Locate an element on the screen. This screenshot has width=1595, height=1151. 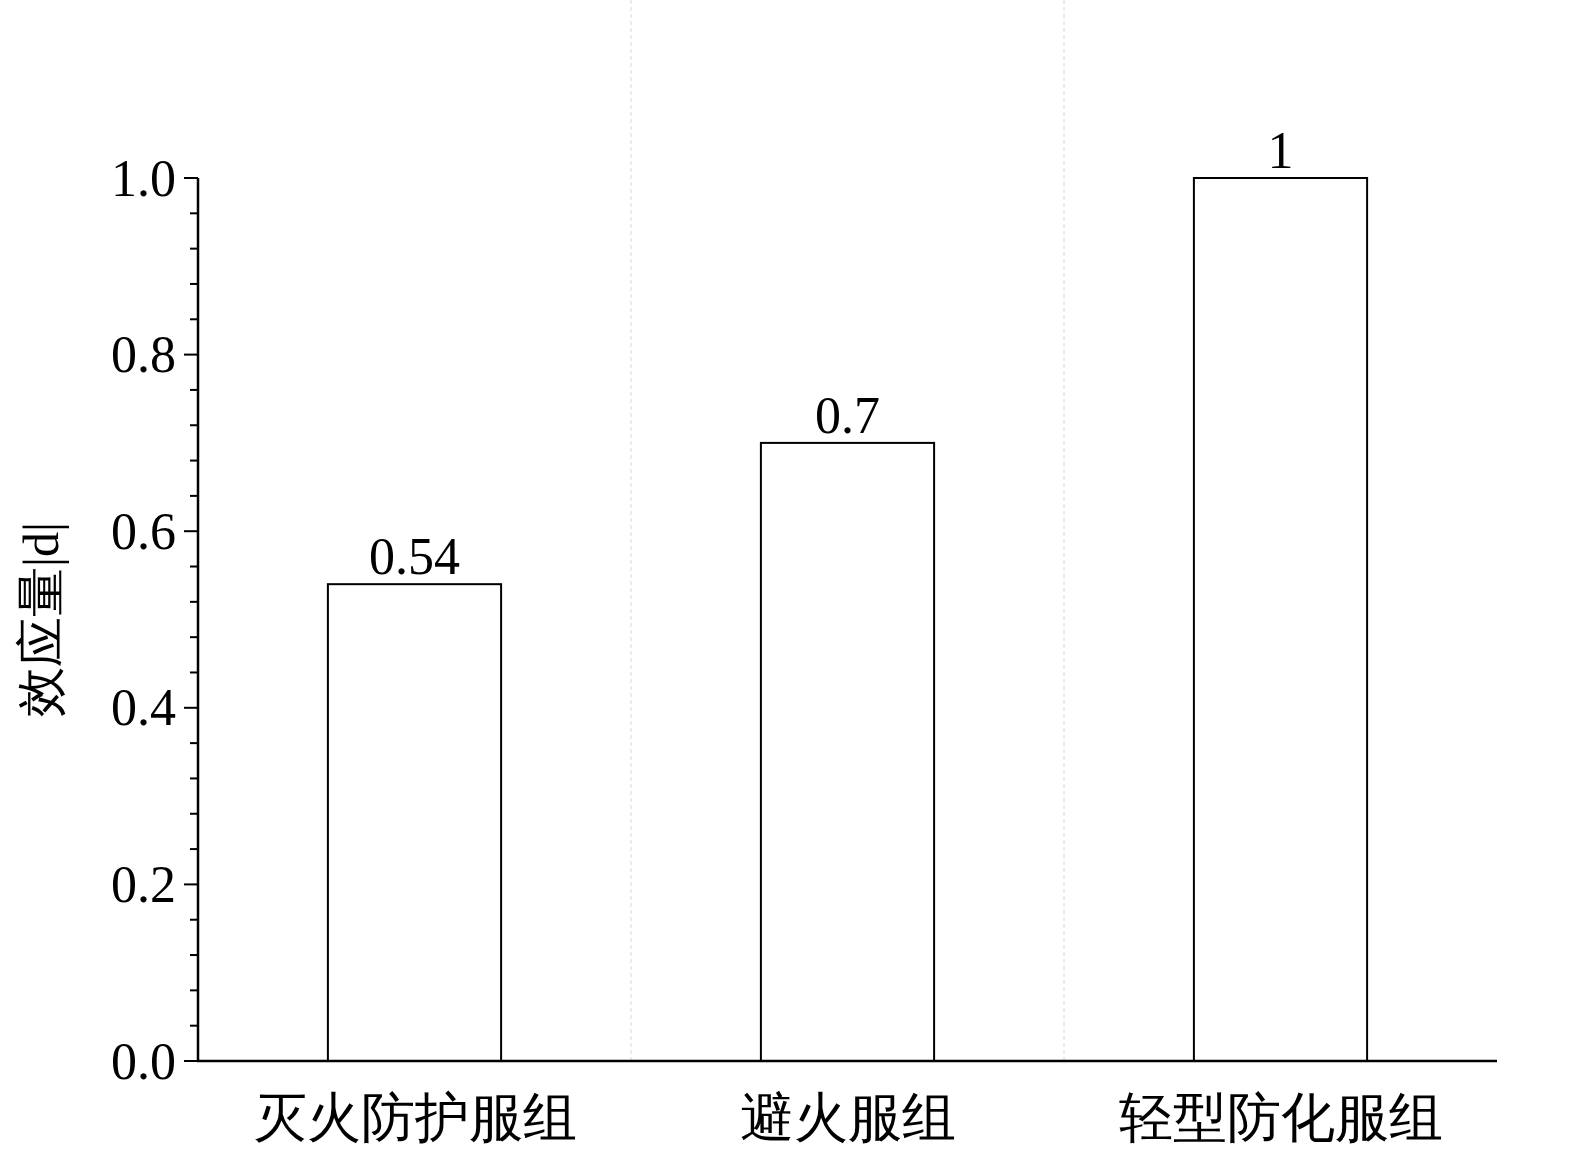
y-tick-label: 1.0 is located at coordinates (143, 178).